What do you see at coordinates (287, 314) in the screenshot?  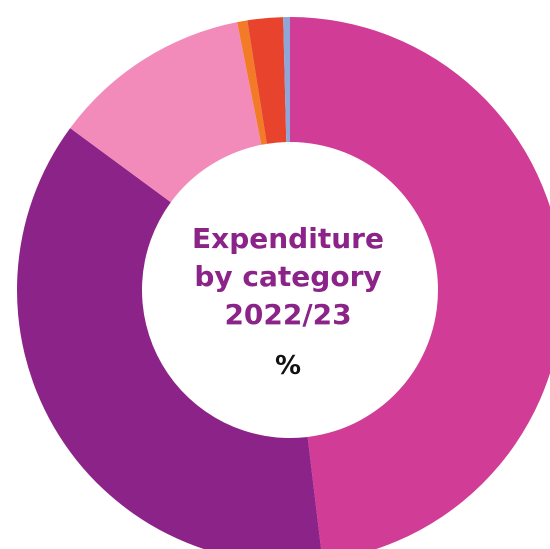 I see `title-line: 2022/23` at bounding box center [287, 314].